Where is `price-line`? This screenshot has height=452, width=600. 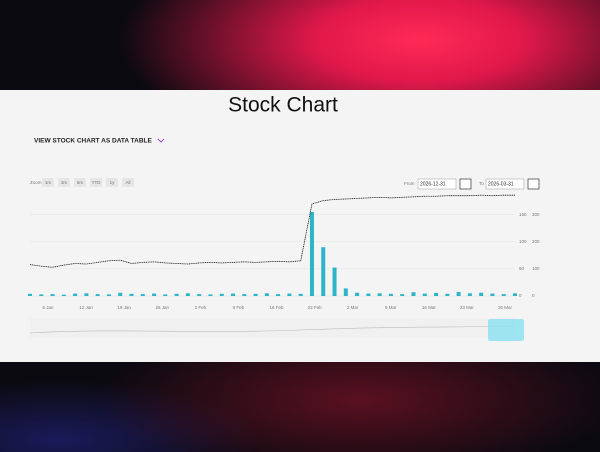
price-line is located at coordinates (272, 231).